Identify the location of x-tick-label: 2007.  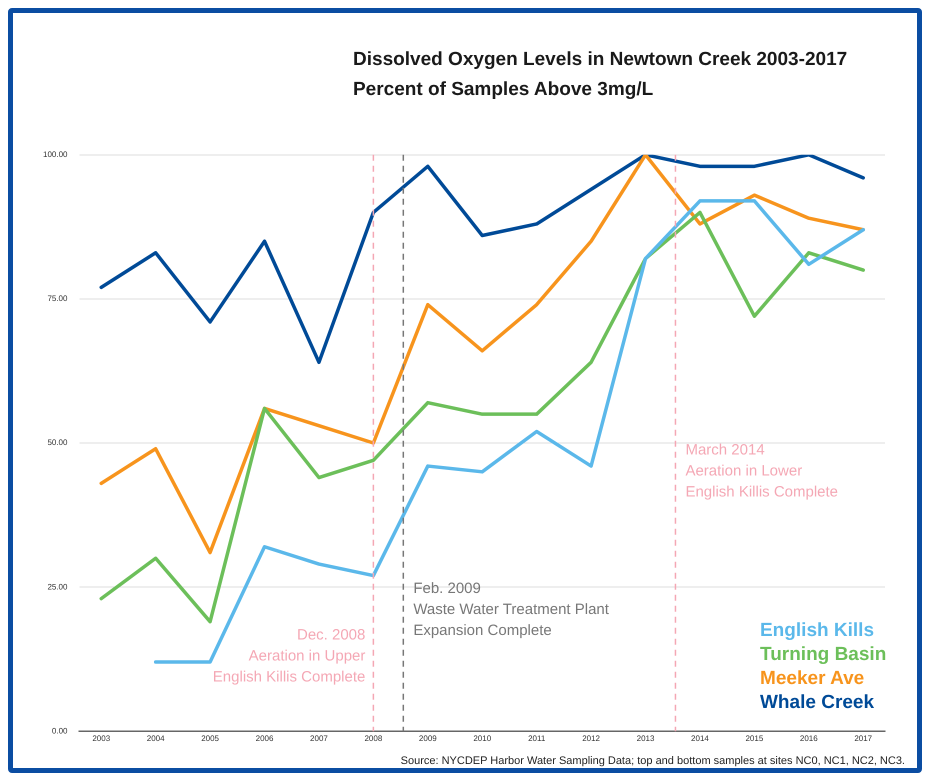
(319, 739).